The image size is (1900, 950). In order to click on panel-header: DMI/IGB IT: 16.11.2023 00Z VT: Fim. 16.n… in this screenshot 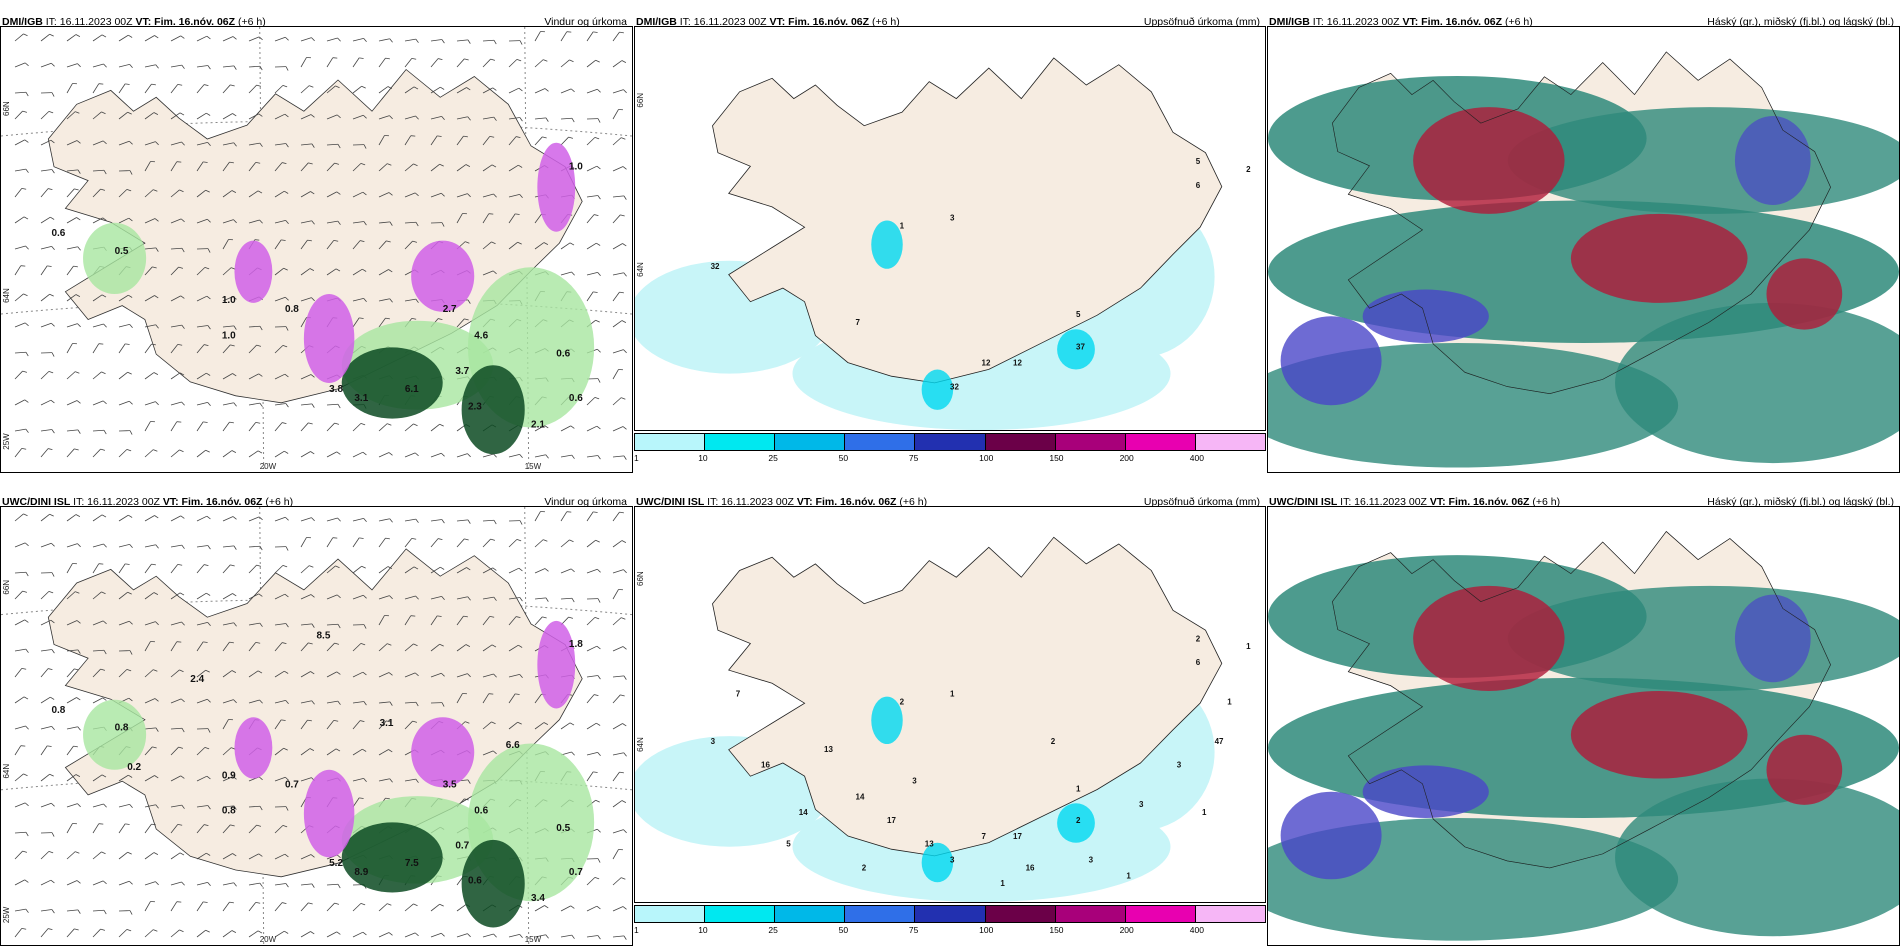, I will do `click(1583, 22)`.